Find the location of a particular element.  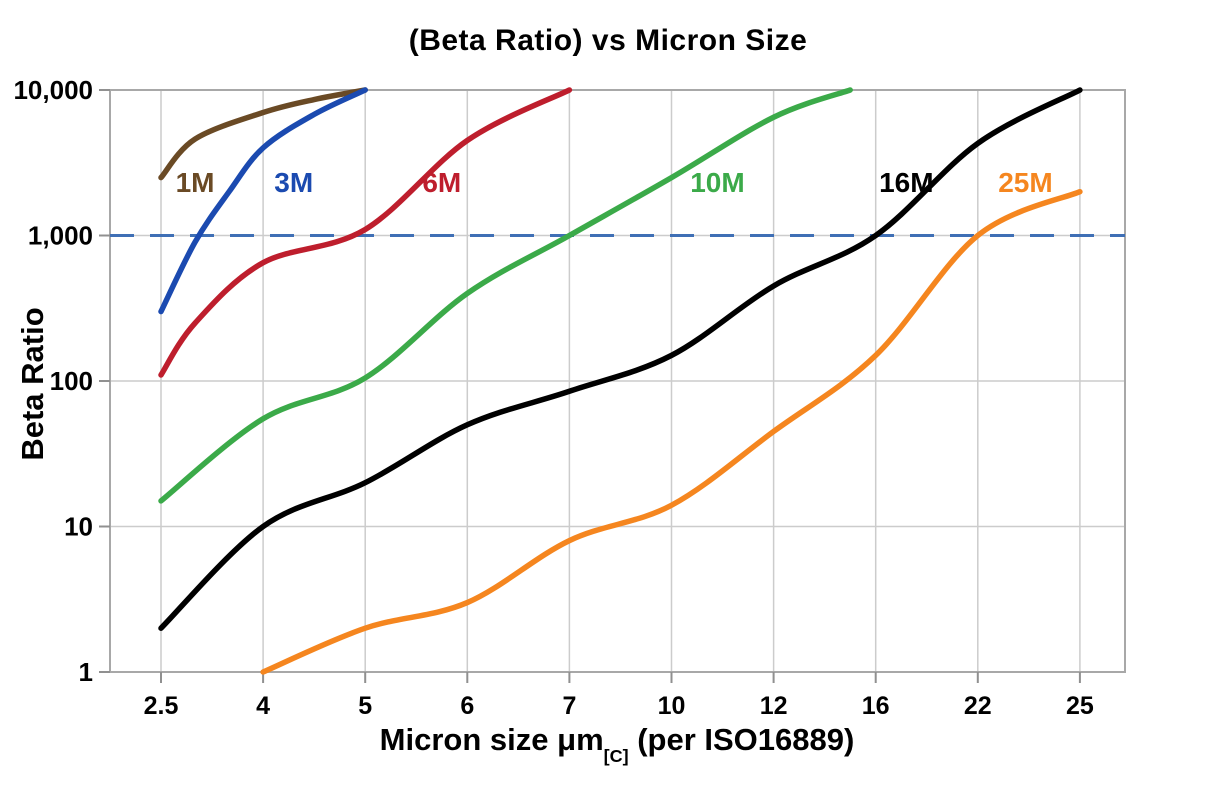

x-tick-label: 4 is located at coordinates (263, 706).